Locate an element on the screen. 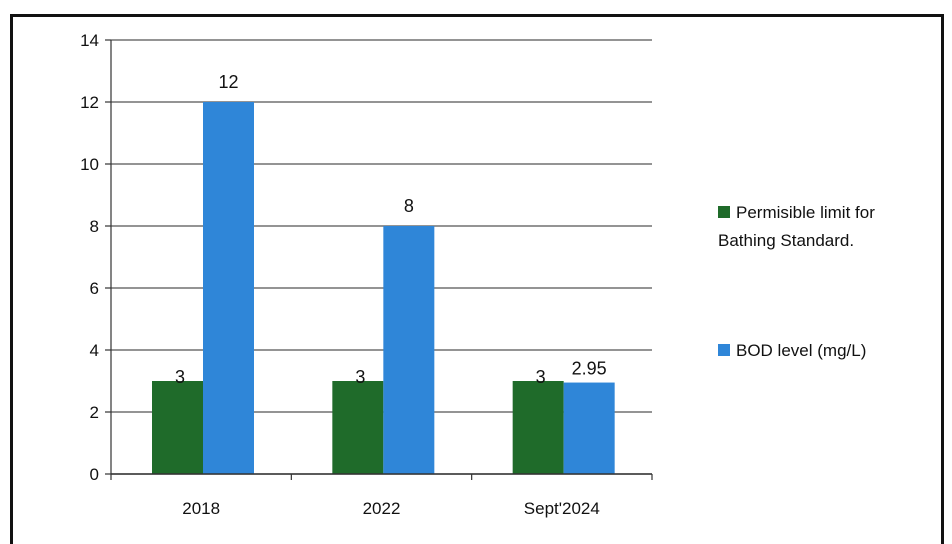  y-tick-label: 0 is located at coordinates (94, 474).